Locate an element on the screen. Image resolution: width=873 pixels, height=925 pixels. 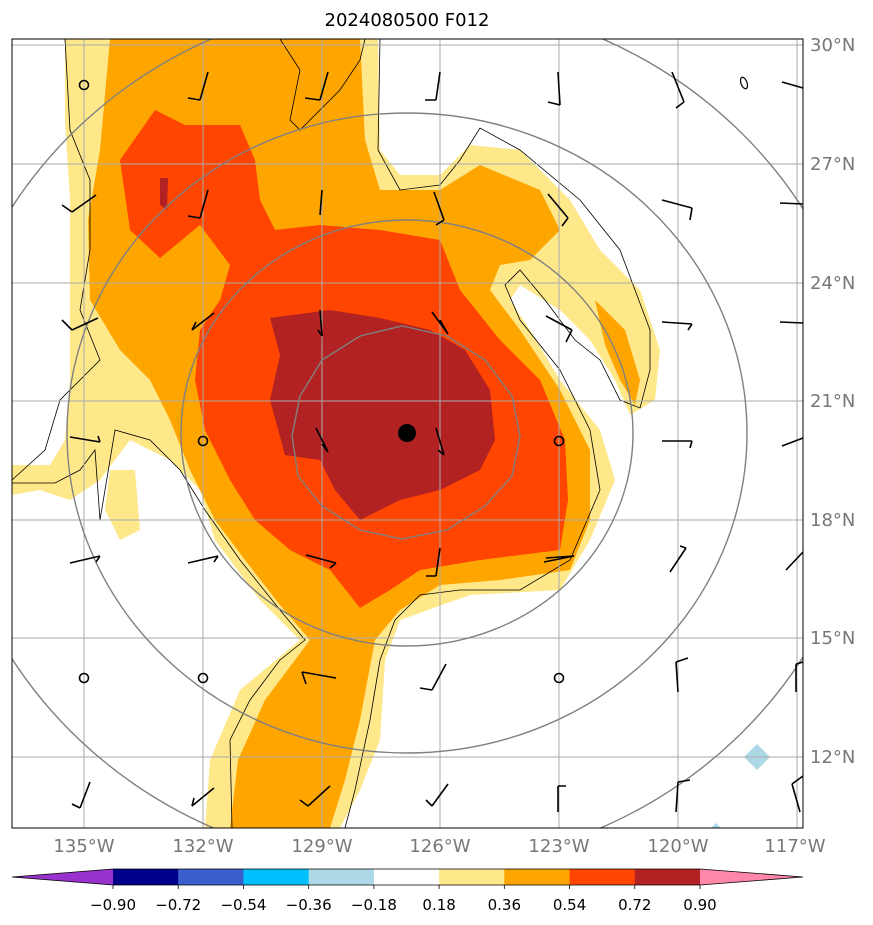
colorbar-extend-min is located at coordinates (62, 877).